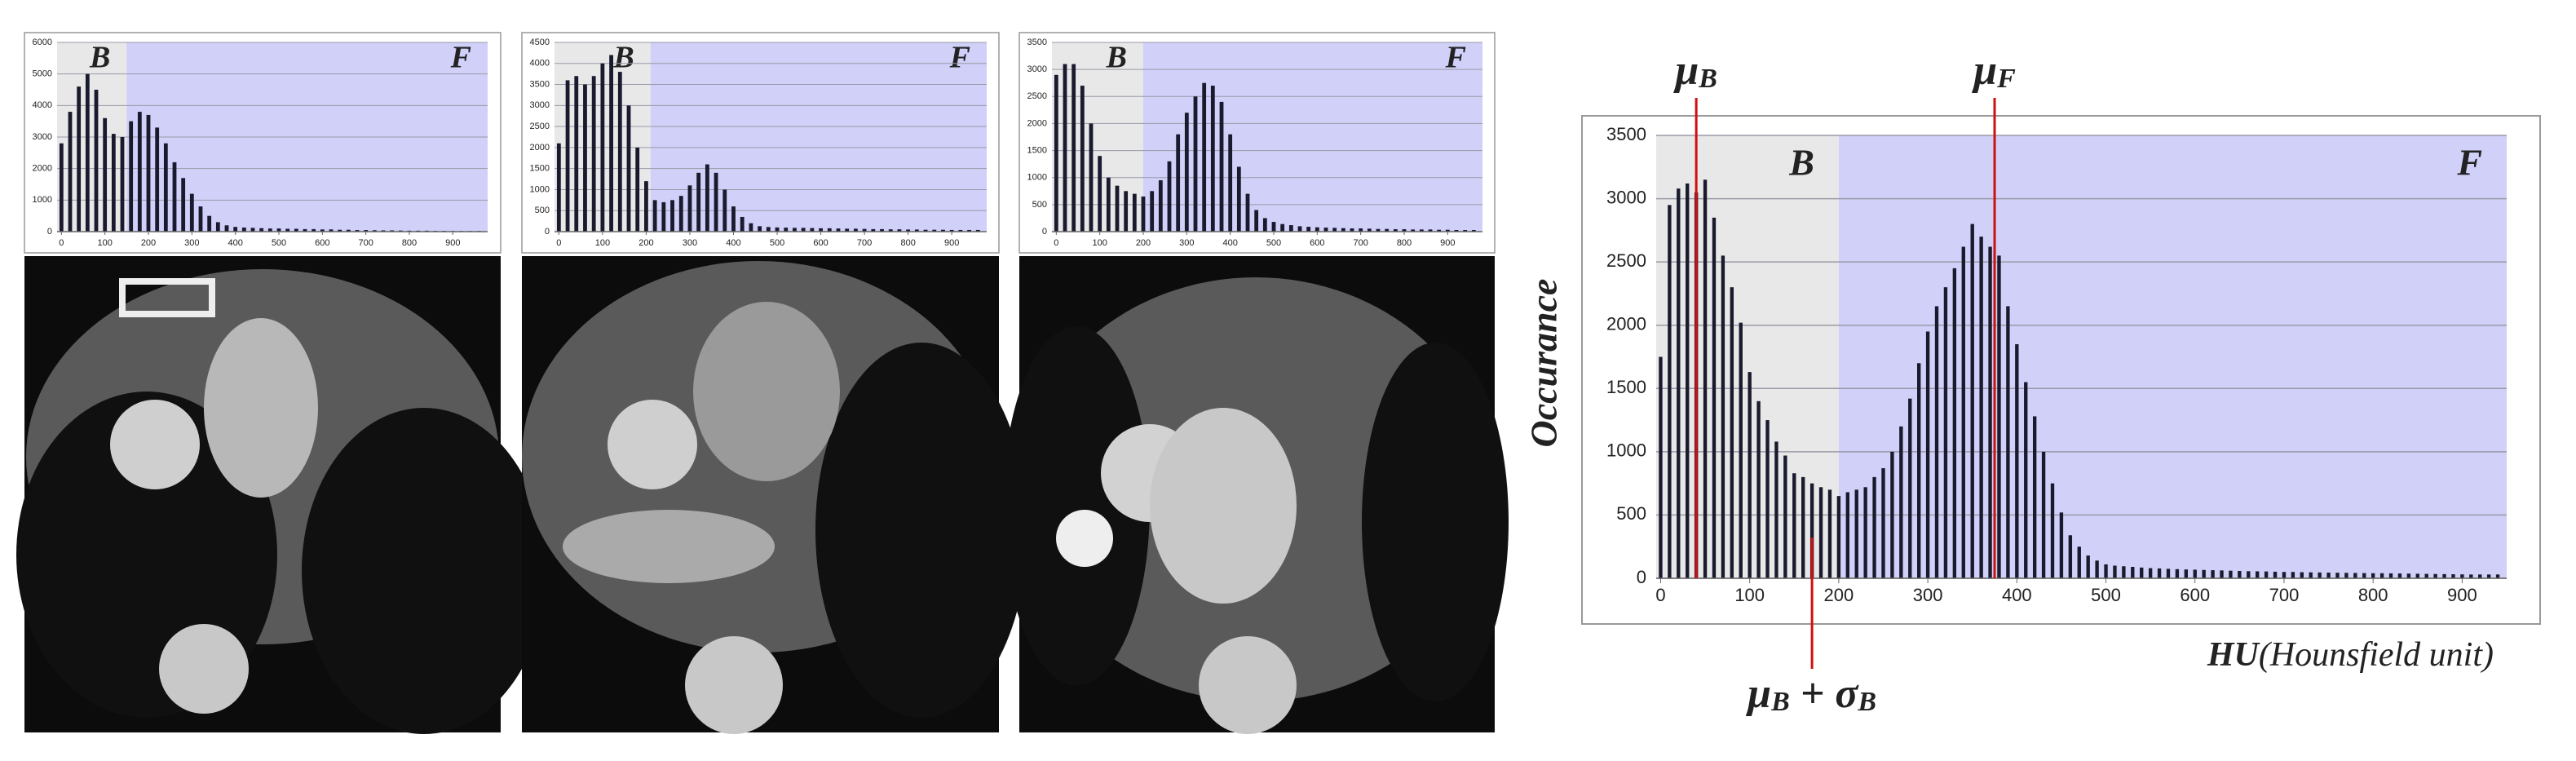 This screenshot has height=761, width=2576. What do you see at coordinates (1404, 243) in the screenshot?
I see `x-tick-label: 800` at bounding box center [1404, 243].